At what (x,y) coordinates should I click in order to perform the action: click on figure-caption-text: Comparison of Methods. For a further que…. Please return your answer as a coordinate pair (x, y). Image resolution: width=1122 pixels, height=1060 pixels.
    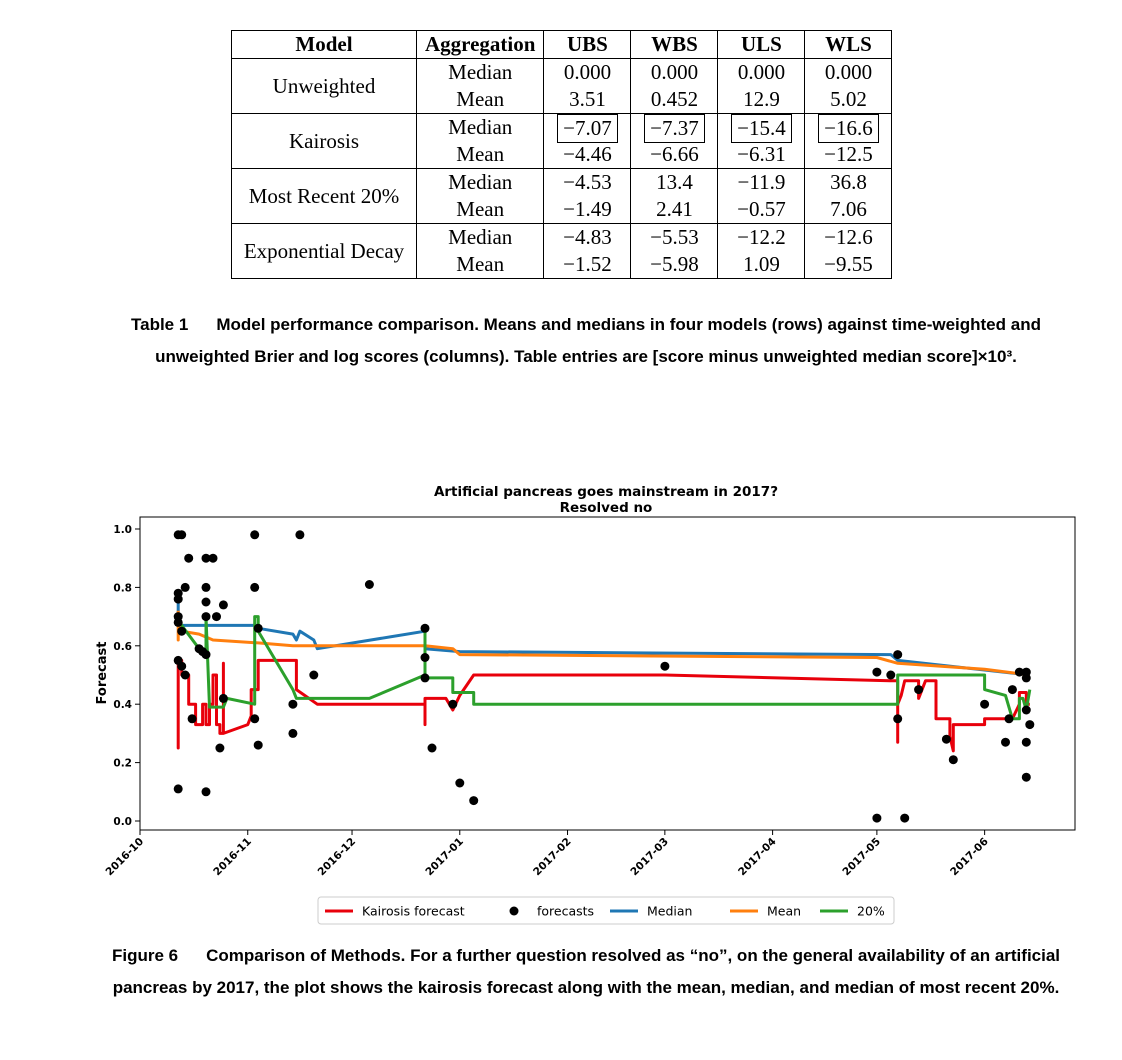
    Looking at the image, I should click on (586, 971).